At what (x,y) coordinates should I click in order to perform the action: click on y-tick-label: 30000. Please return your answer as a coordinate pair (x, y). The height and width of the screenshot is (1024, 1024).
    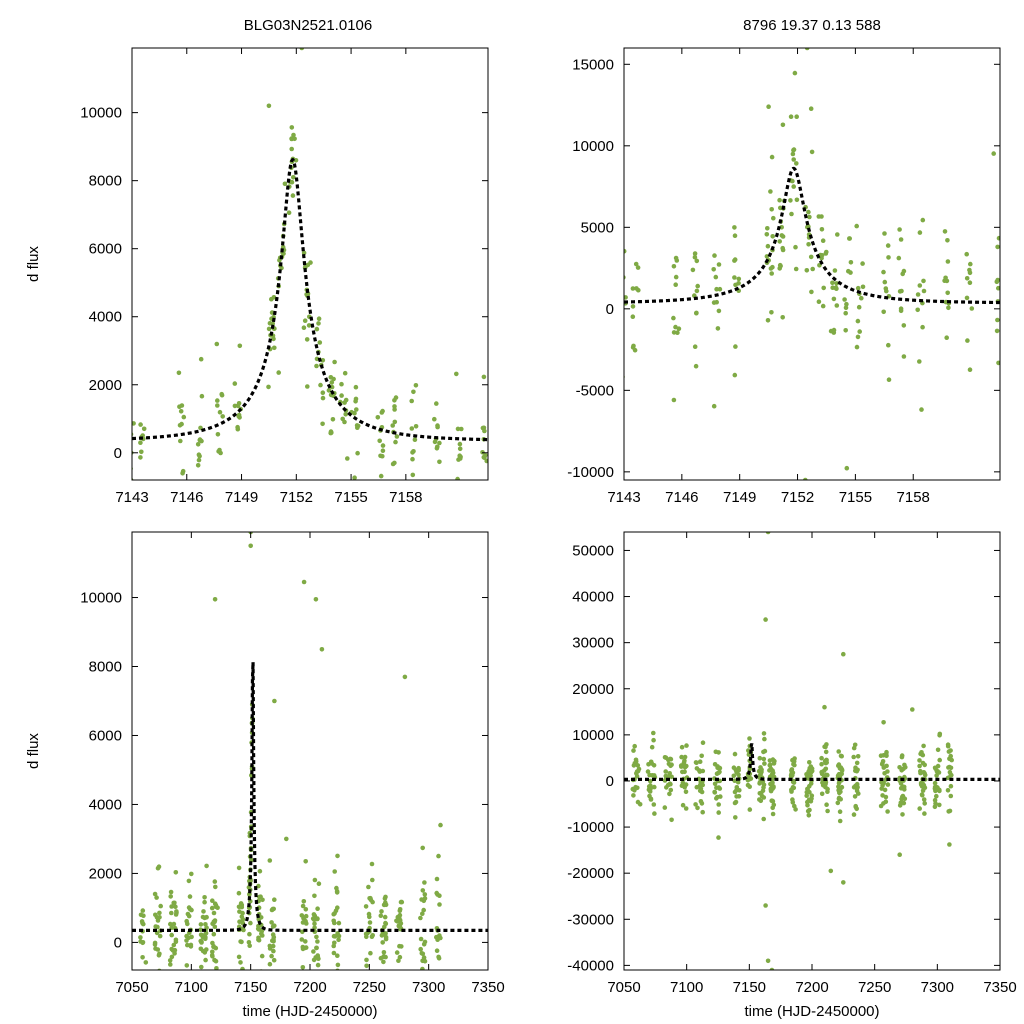
    Looking at the image, I should click on (593, 643).